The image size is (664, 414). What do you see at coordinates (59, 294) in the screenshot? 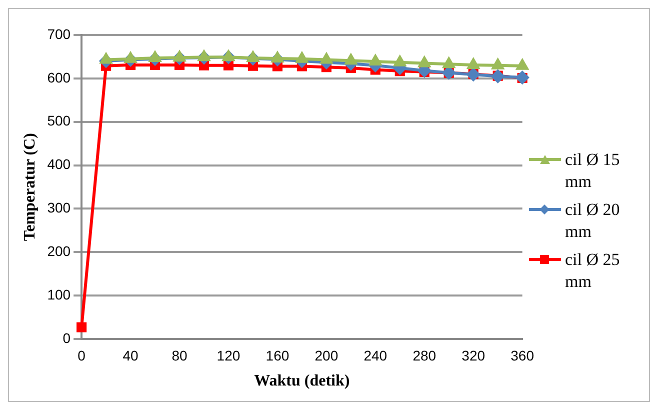
I see `y-tick-label: 100` at bounding box center [59, 294].